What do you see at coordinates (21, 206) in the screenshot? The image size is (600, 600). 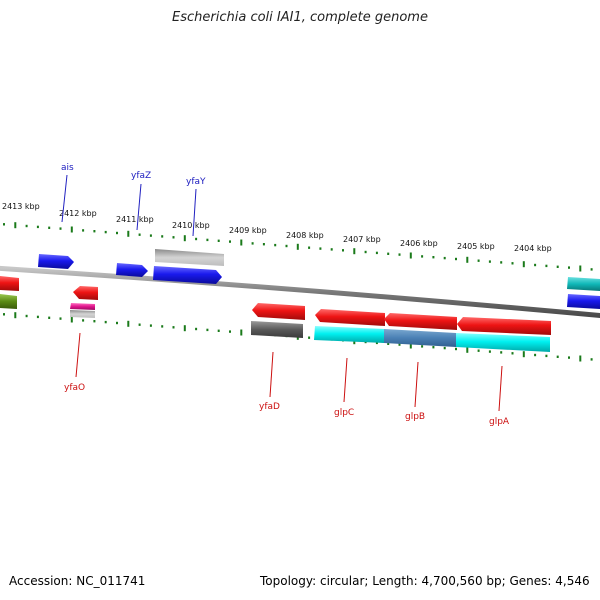 I see `tick-label-2413: 2413 kbp` at bounding box center [21, 206].